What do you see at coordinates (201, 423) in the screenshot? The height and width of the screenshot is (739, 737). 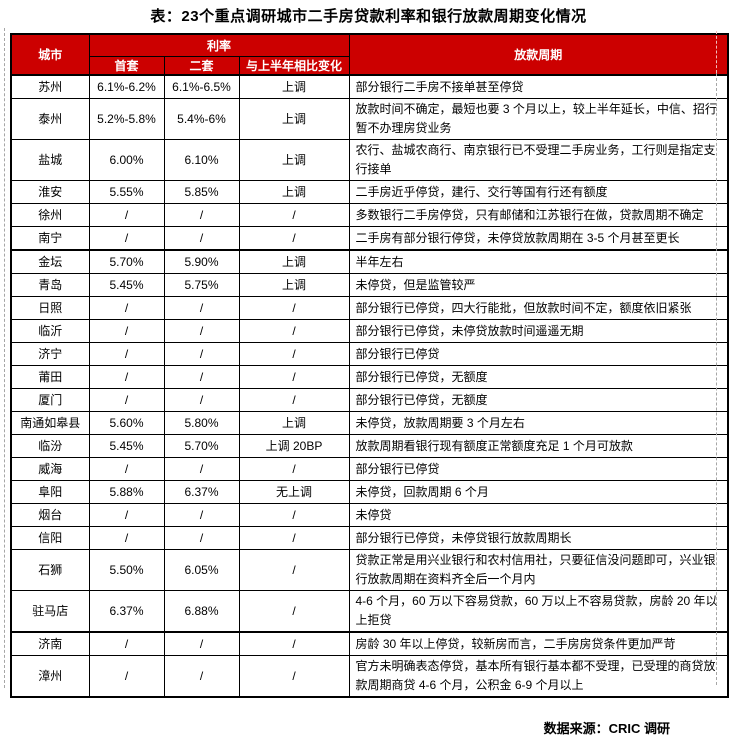 I see `cell-second-home-rate: 5.80%` at bounding box center [201, 423].